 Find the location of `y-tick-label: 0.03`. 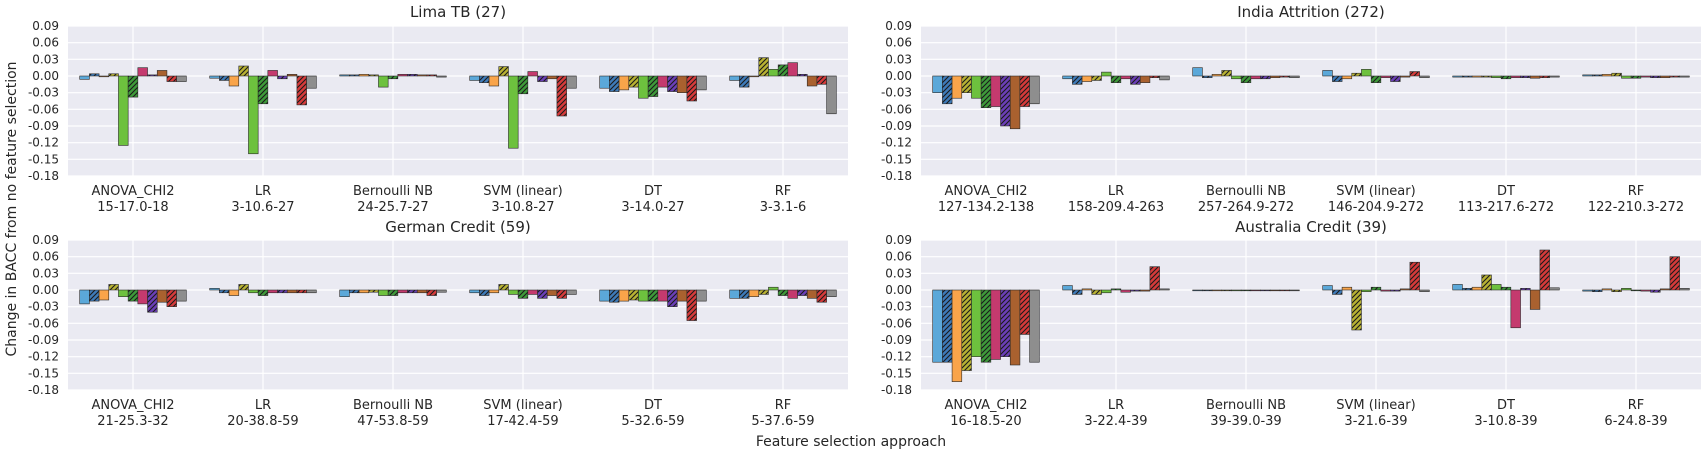

y-tick-label: 0.03 is located at coordinates (898, 273).